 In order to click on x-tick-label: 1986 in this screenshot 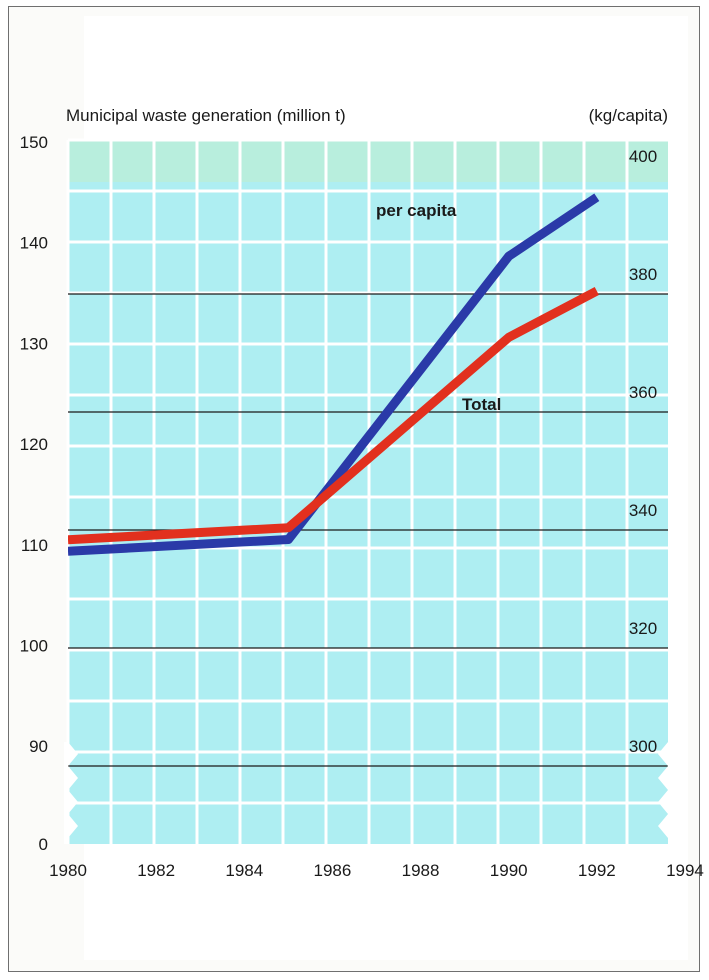, I will do `click(333, 870)`.